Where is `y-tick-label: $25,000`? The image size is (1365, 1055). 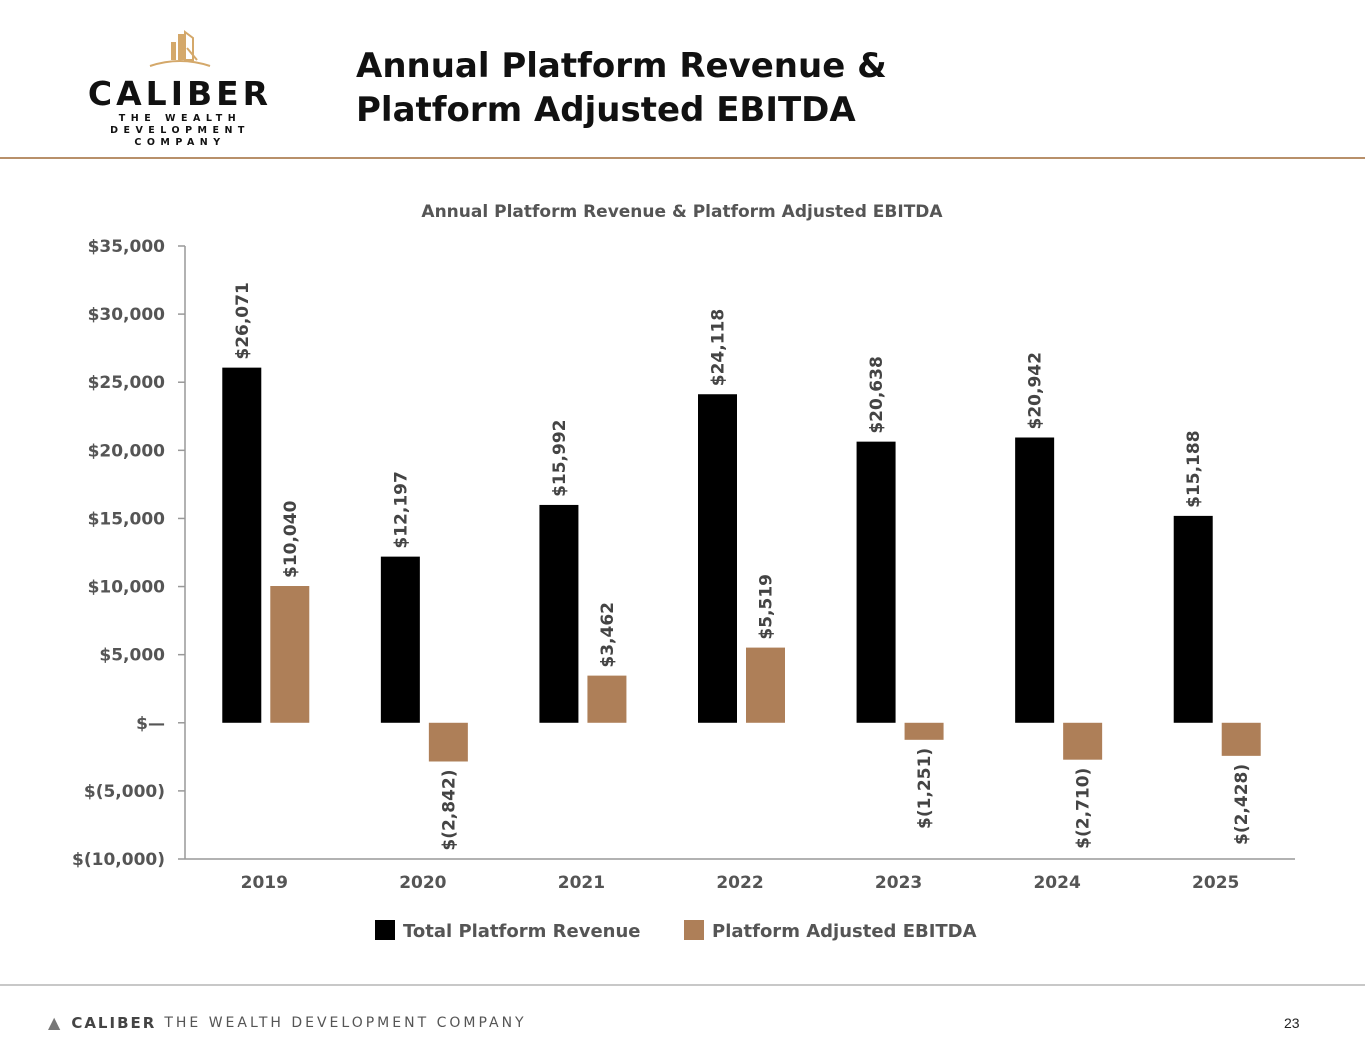 y-tick-label: $25,000 is located at coordinates (127, 383).